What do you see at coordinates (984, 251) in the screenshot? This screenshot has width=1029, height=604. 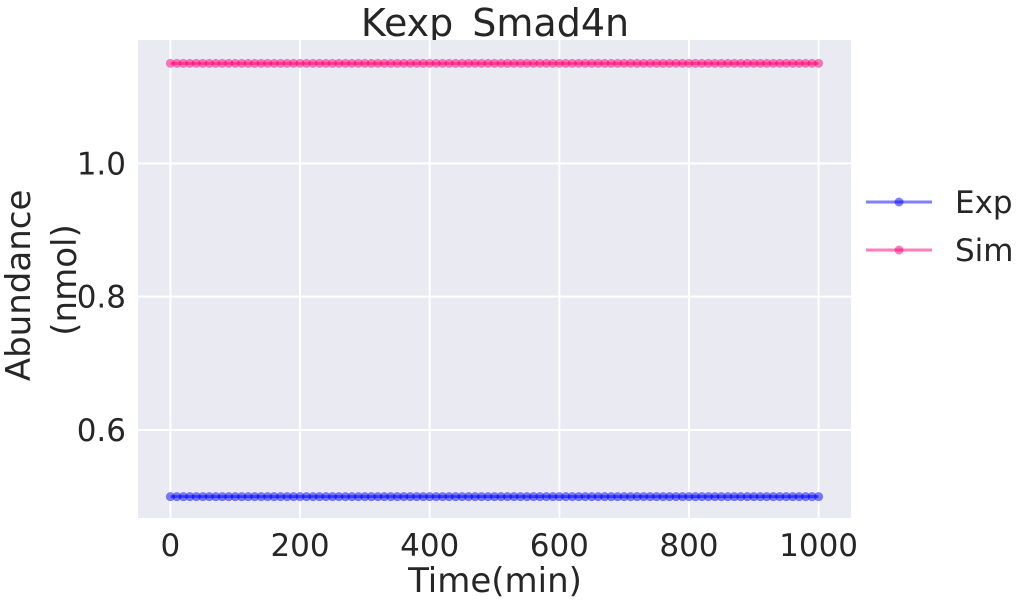 I see `legend-label: Sim` at bounding box center [984, 251].